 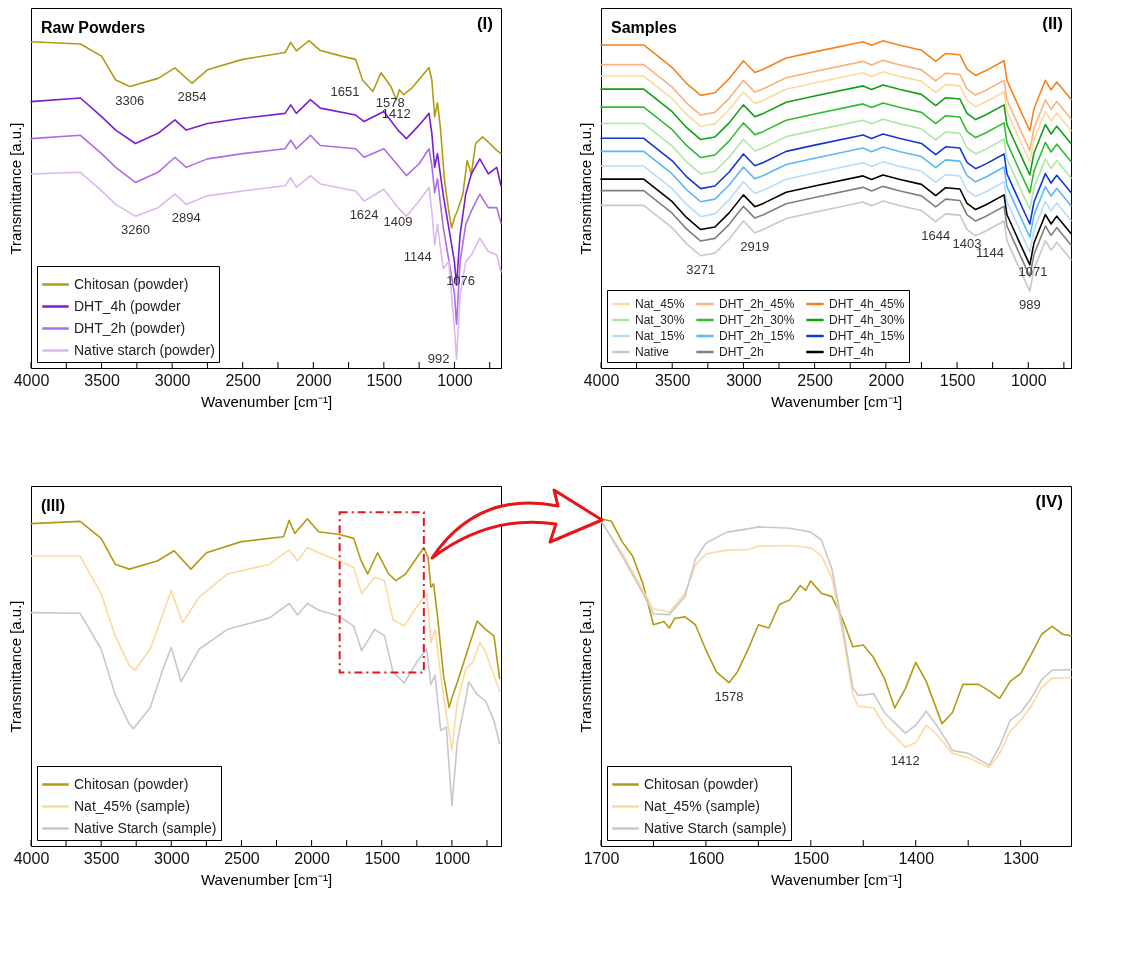 What do you see at coordinates (660, 320) in the screenshot?
I see `legend-label: Nat_30%` at bounding box center [660, 320].